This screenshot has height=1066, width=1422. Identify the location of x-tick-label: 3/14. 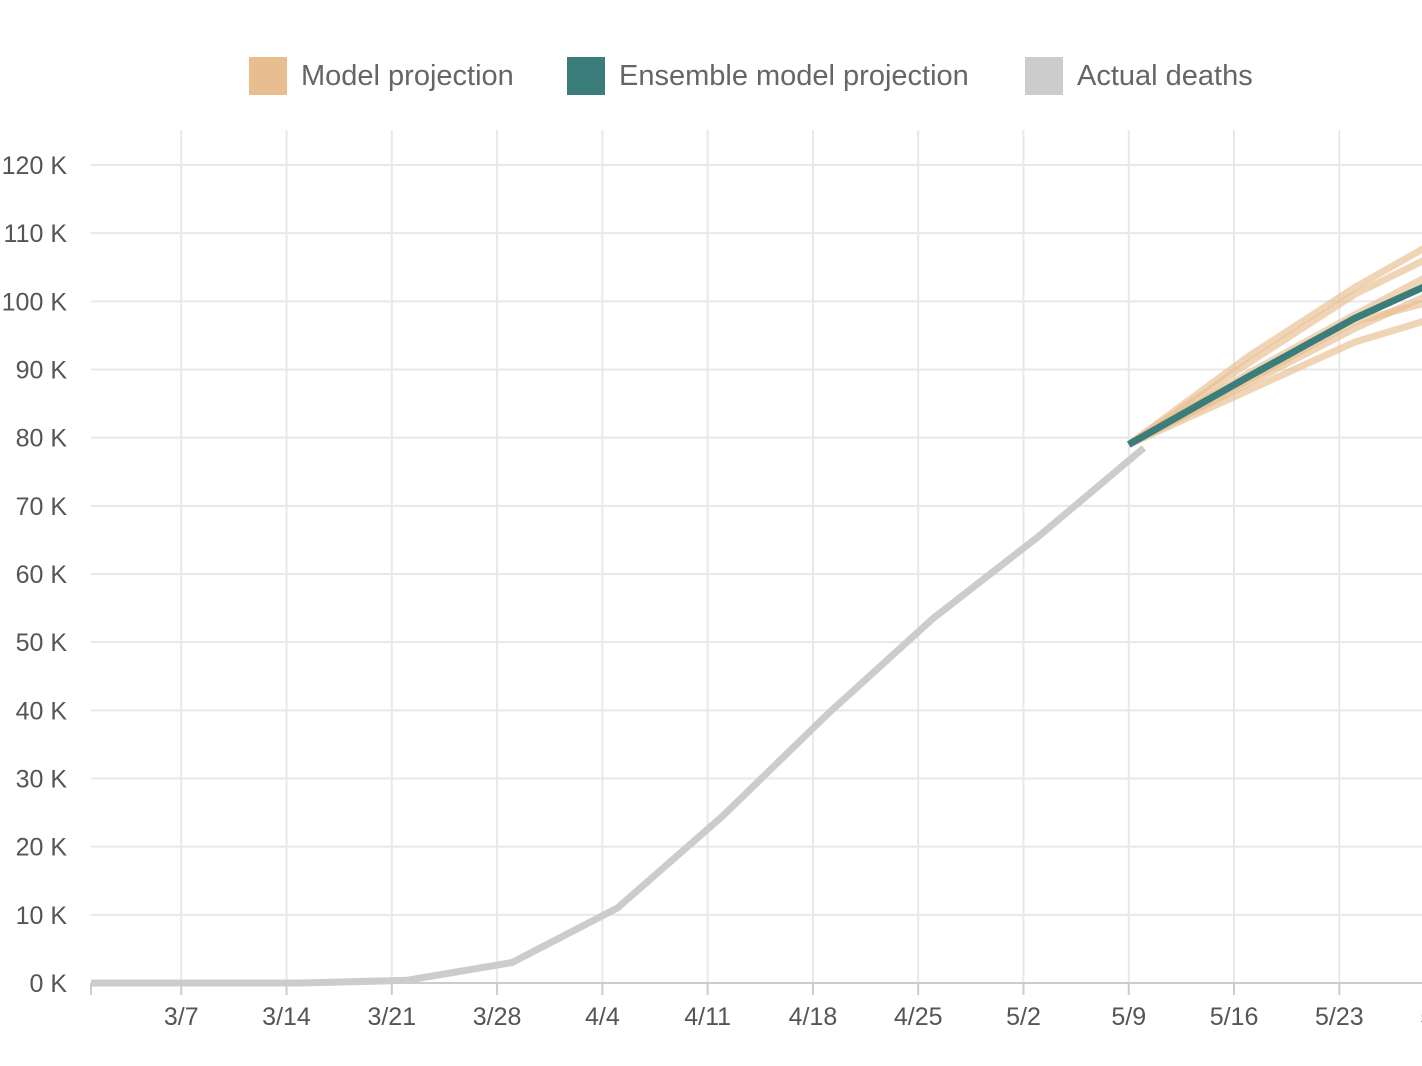
(286, 1017).